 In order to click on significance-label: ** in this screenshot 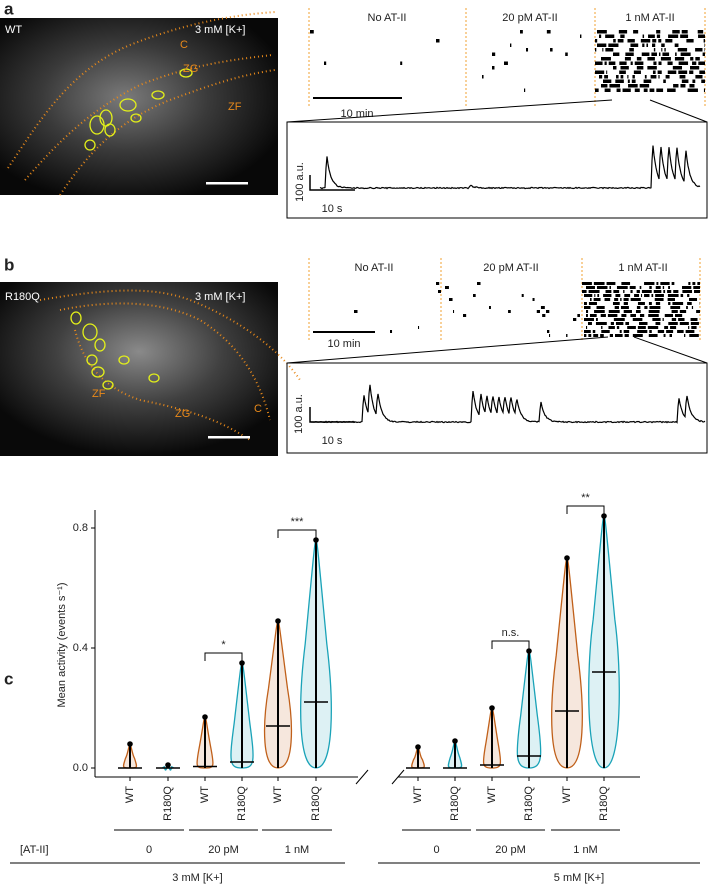, I will do `click(585, 498)`.